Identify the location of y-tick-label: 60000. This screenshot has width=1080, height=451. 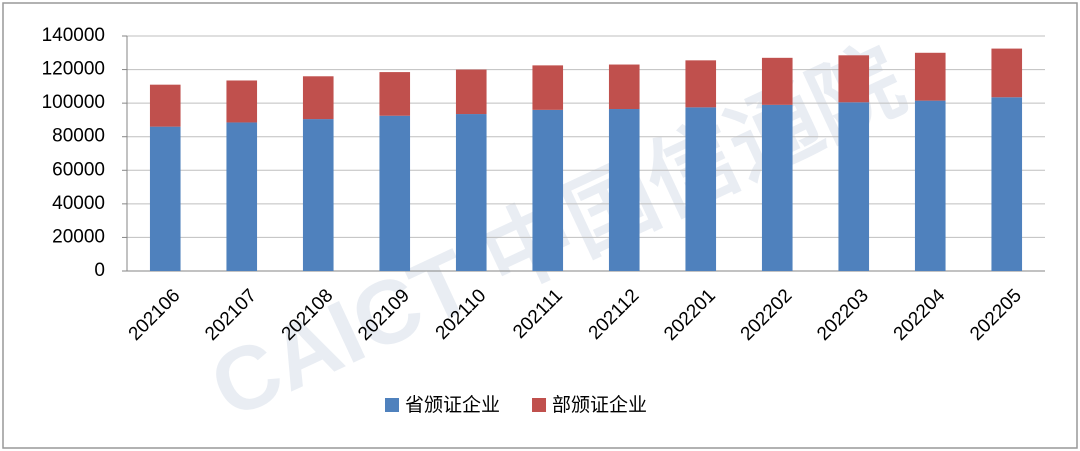
(78, 169).